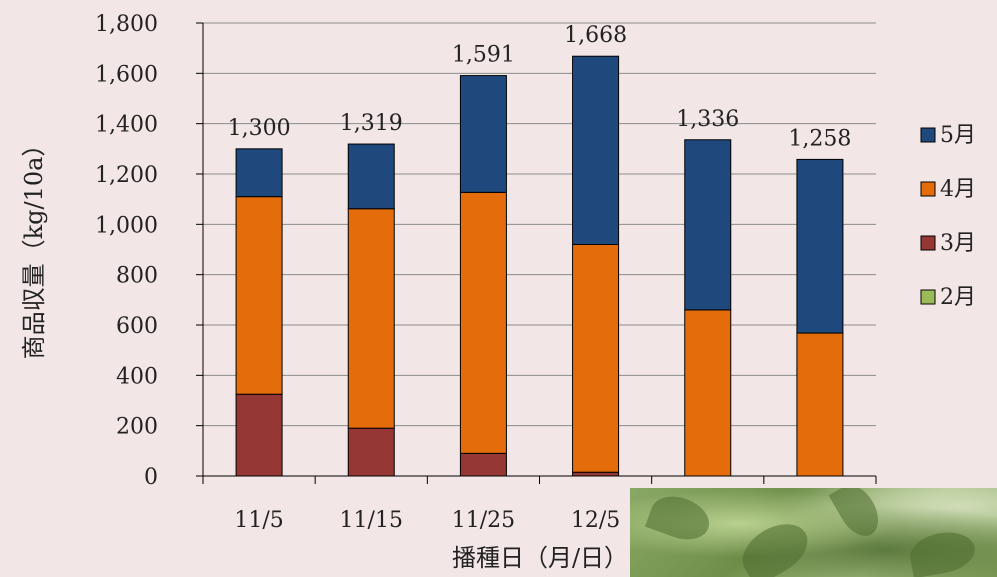 The height and width of the screenshot is (577, 997). What do you see at coordinates (126, 24) in the screenshot?
I see `y-tick-label: 1,800` at bounding box center [126, 24].